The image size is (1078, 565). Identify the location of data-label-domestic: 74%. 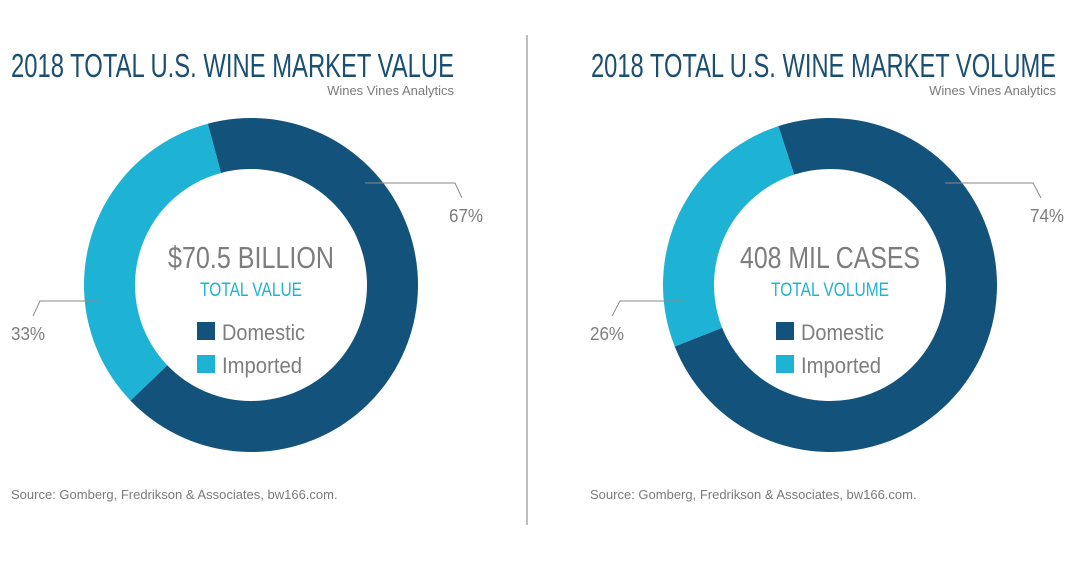
(1047, 216).